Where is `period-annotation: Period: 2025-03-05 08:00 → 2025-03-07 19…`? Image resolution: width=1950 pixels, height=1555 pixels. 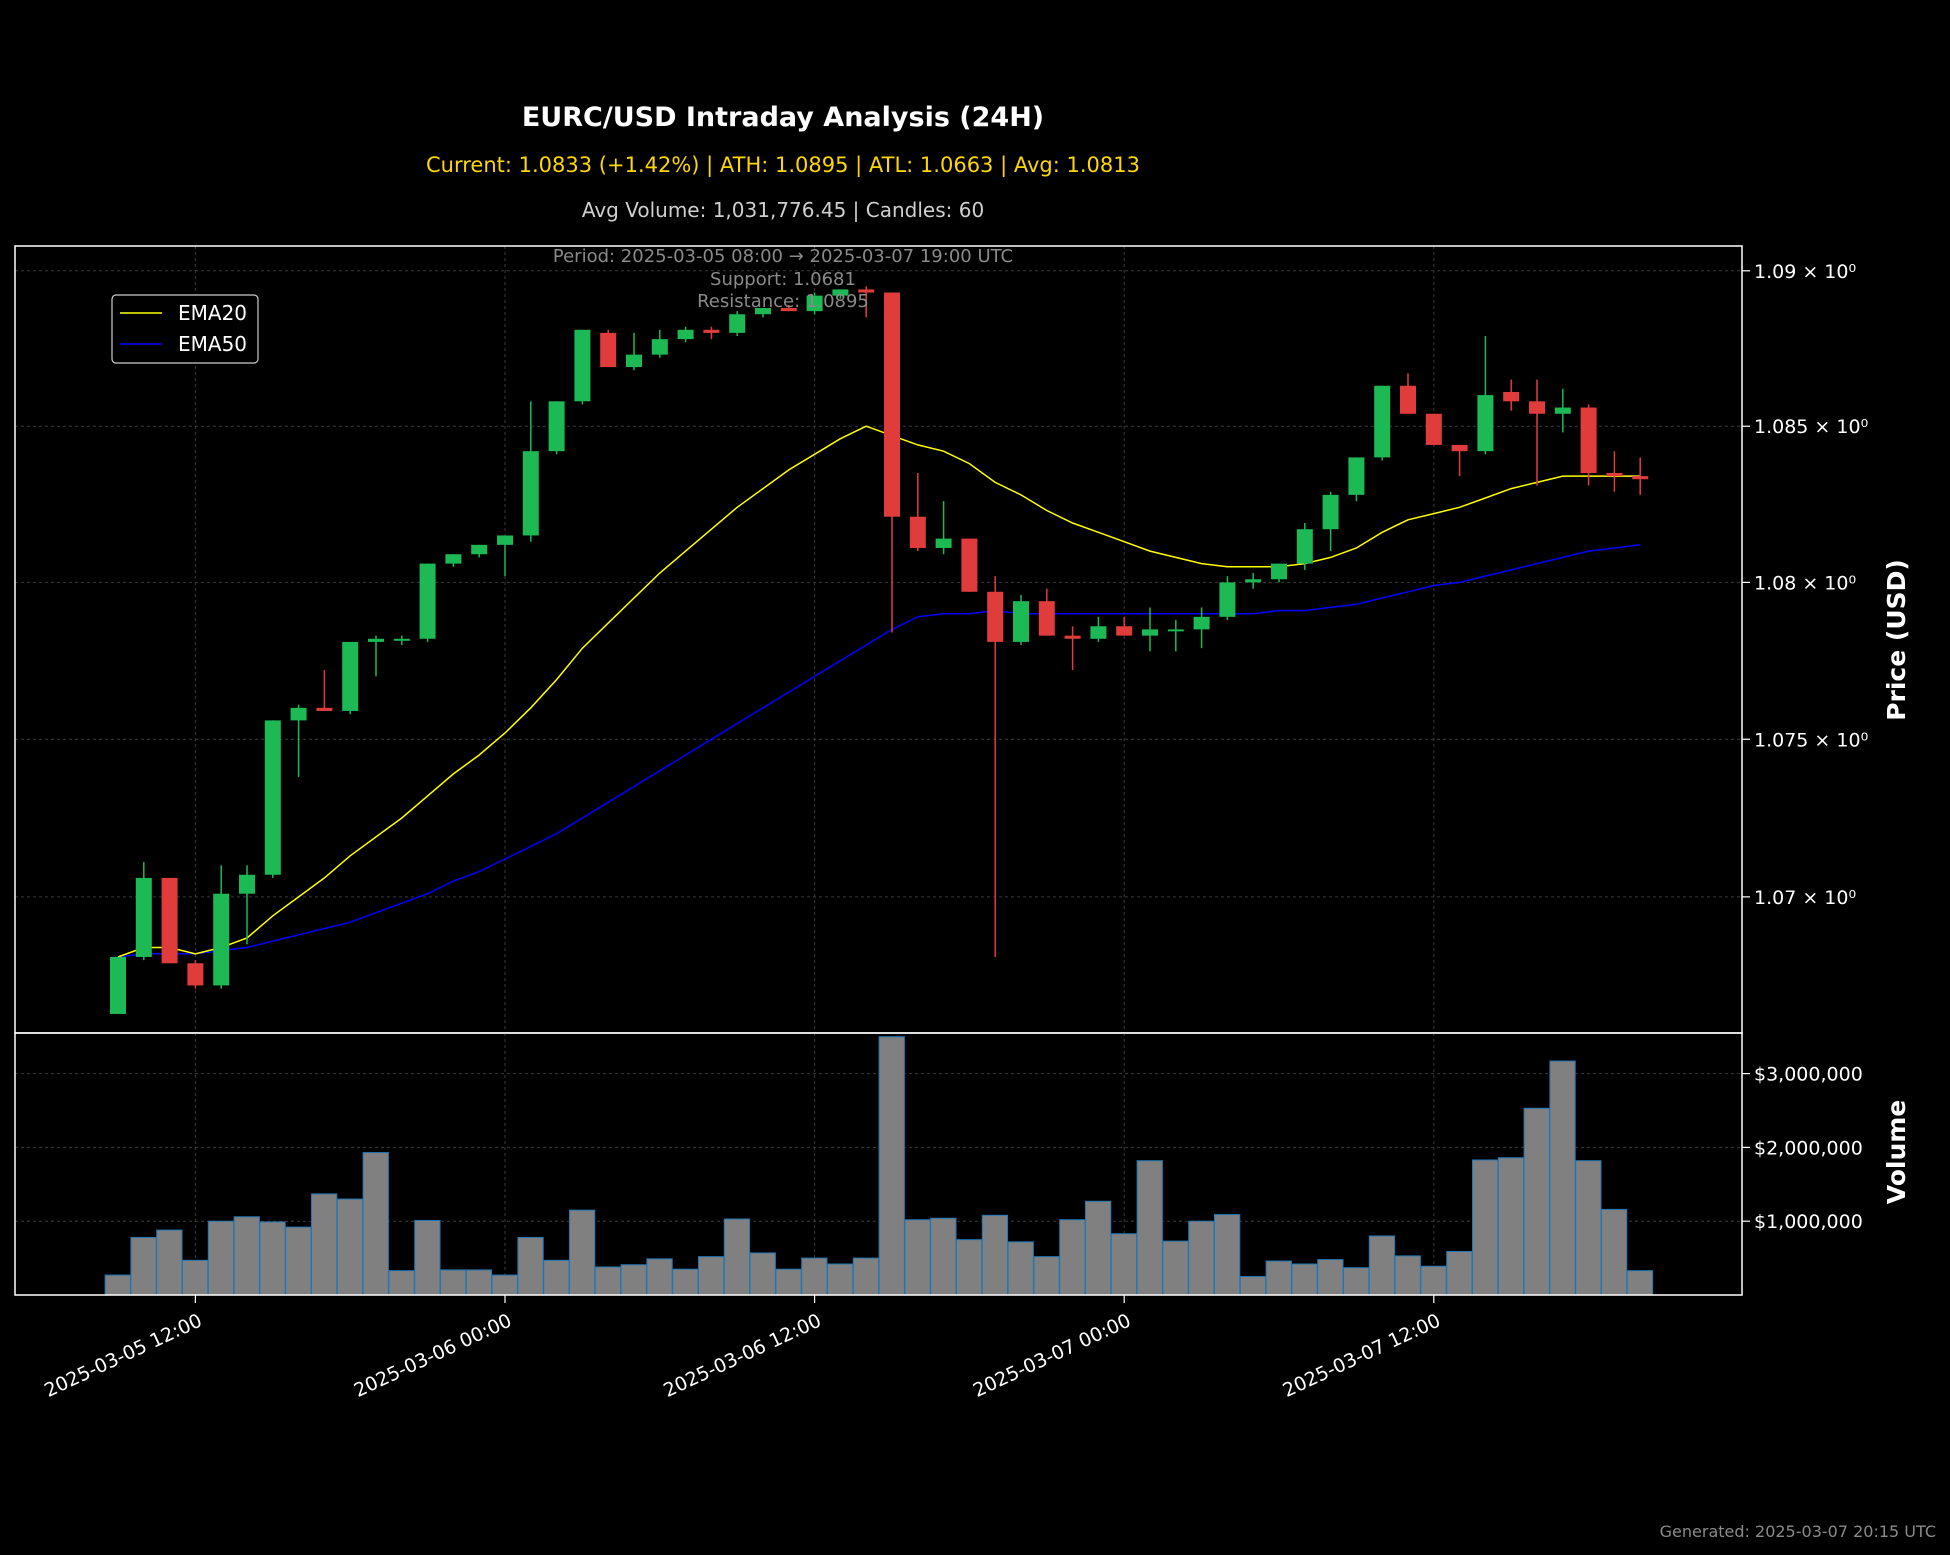
period-annotation: Period: 2025-03-05 08:00 → 2025-03-07 19… is located at coordinates (783, 256).